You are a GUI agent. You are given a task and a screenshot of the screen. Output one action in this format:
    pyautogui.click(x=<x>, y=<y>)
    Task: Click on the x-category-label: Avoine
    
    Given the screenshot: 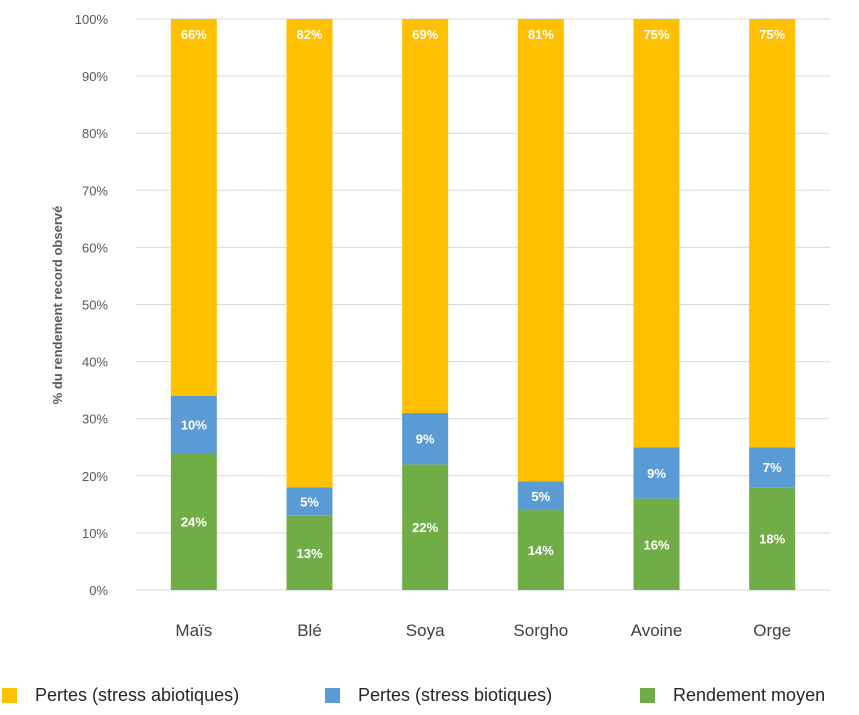 What is the action you would take?
    pyautogui.click(x=657, y=630)
    